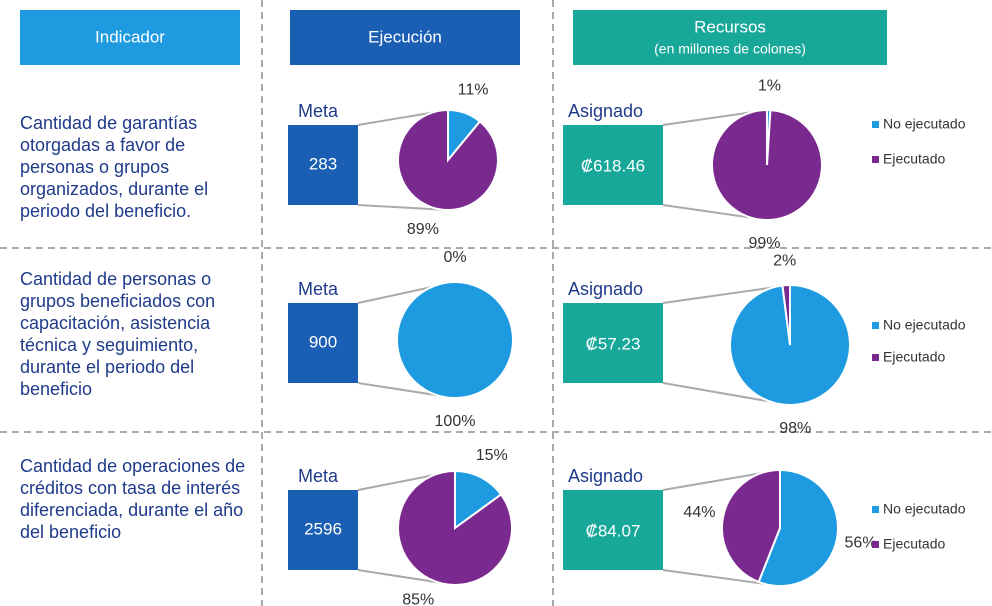 Image resolution: width=992 pixels, height=606 pixels. I want to click on meta-value: 283, so click(323, 163).